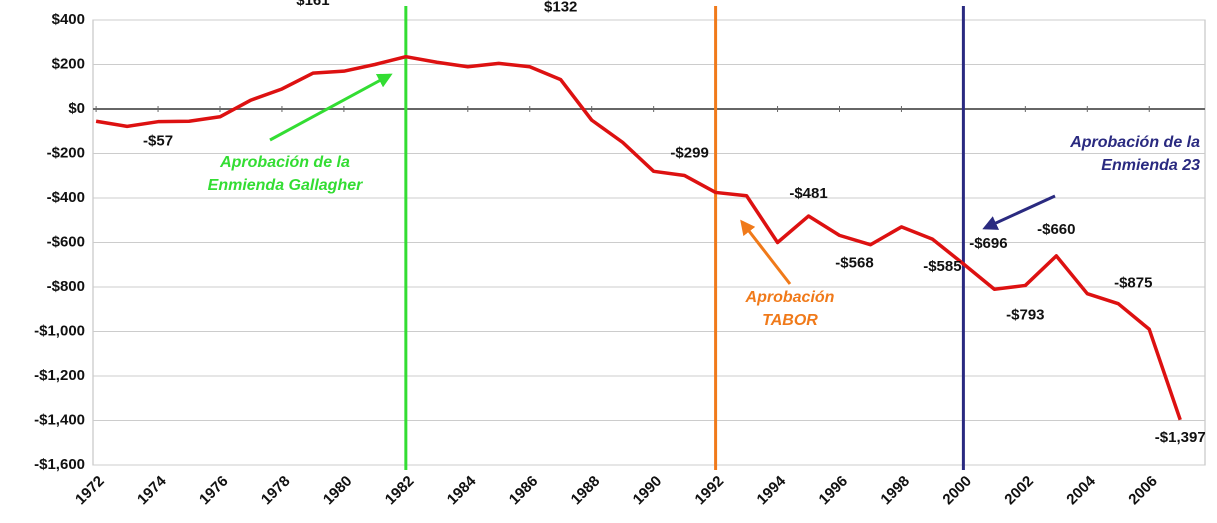 The image size is (1217, 523). I want to click on annotation: TABOR, so click(790, 320).